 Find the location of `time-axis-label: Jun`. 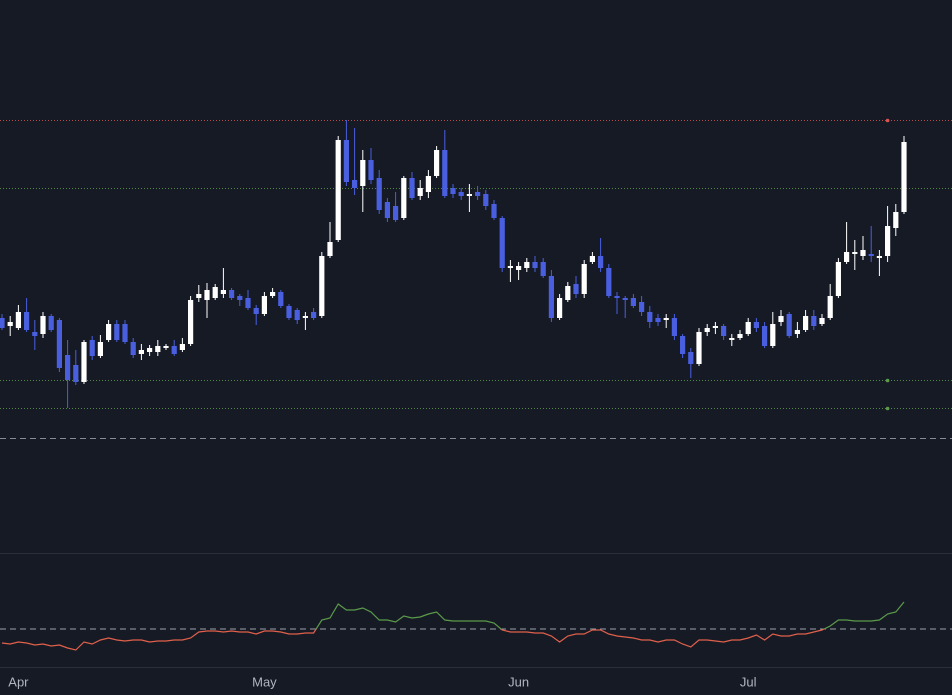

time-axis-label: Jun is located at coordinates (518, 681).